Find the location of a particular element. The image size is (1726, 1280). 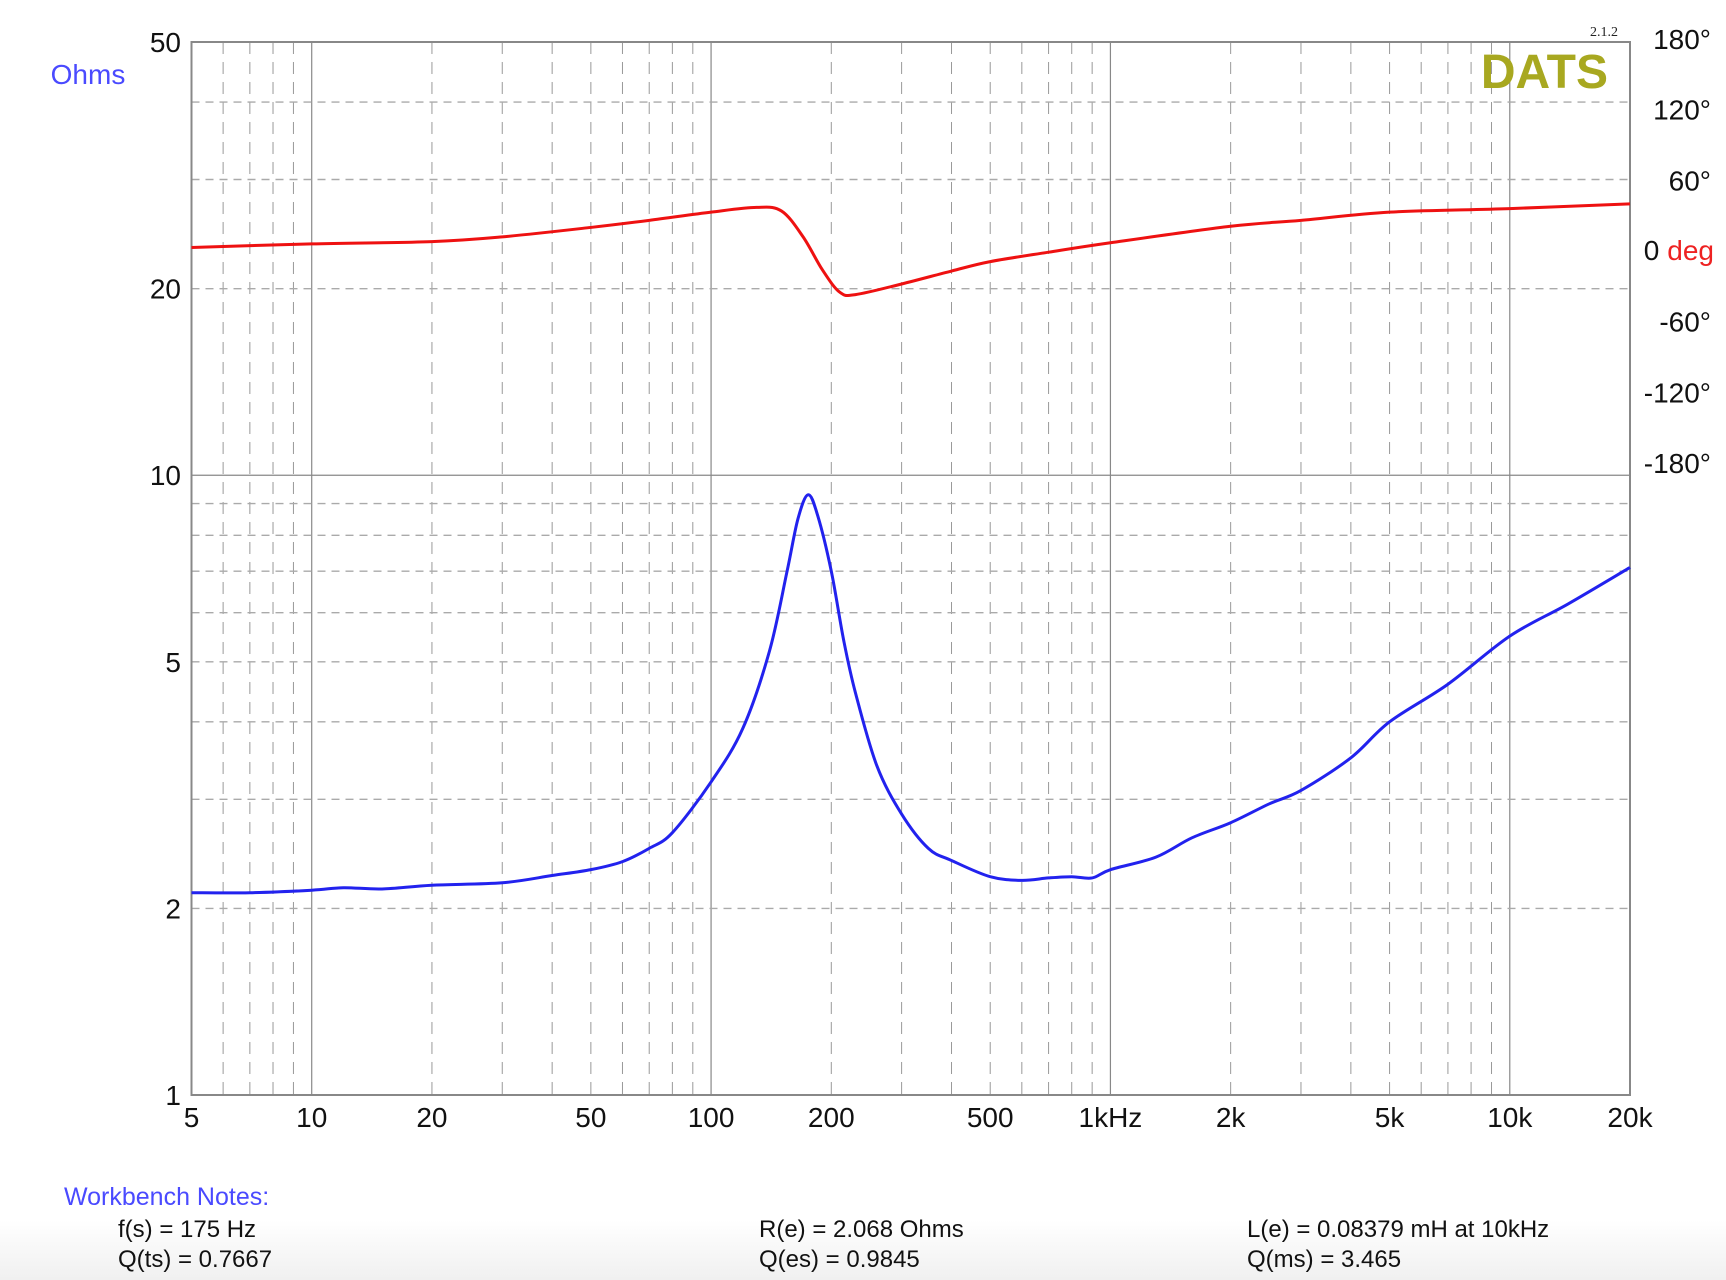

note-le: L(e) = 0.08379 mH at 10kHz is located at coordinates (1398, 1229).